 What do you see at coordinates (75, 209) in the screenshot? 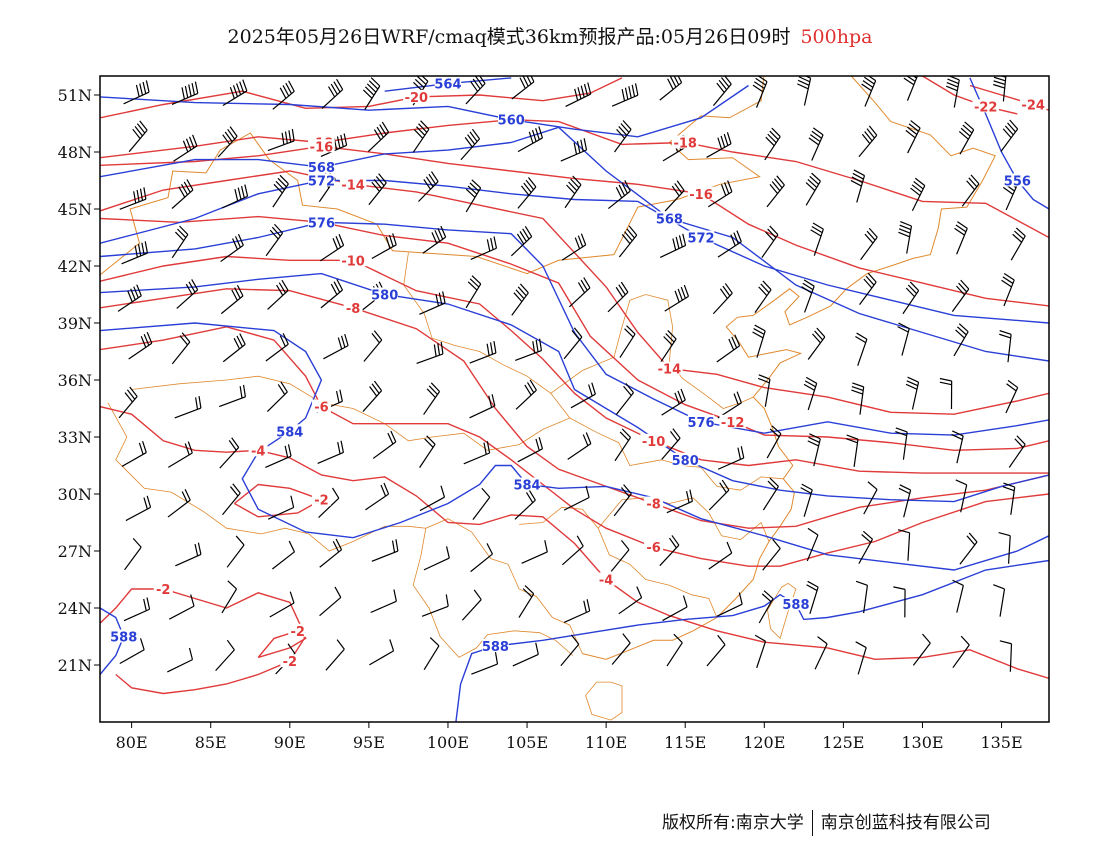
I see `lat-tick-label: 45N` at bounding box center [75, 209].